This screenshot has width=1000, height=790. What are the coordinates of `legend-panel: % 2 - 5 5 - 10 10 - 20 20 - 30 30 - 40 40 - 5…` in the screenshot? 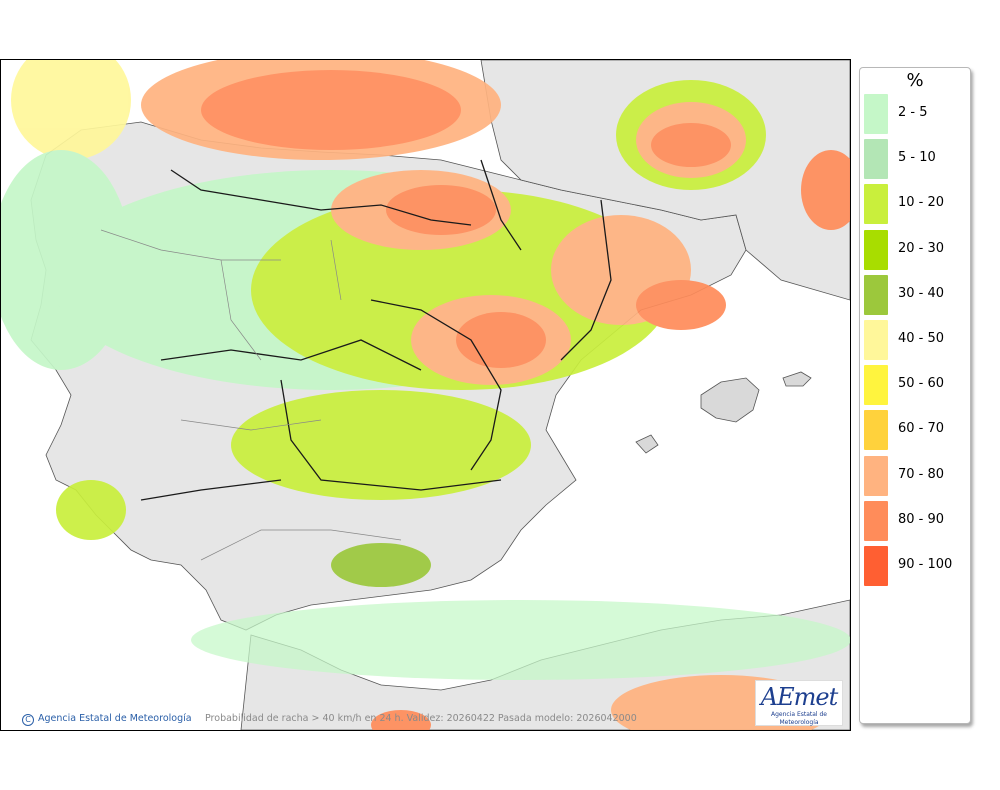 It's located at (915, 395).